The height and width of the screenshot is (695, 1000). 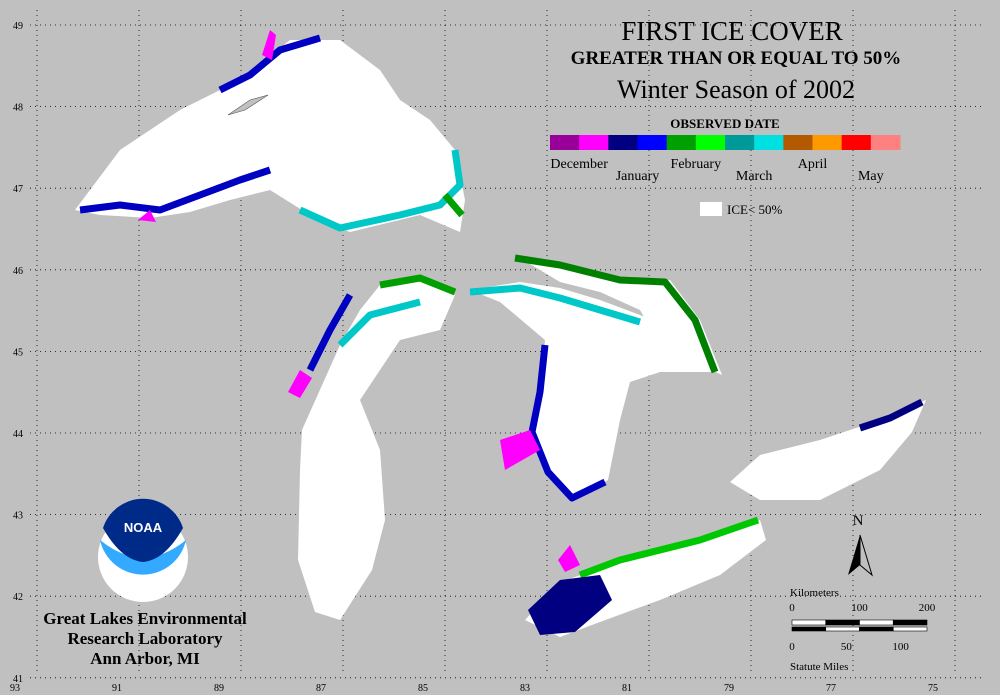 I want to click on mi-tick: 50, so click(x=847, y=647).